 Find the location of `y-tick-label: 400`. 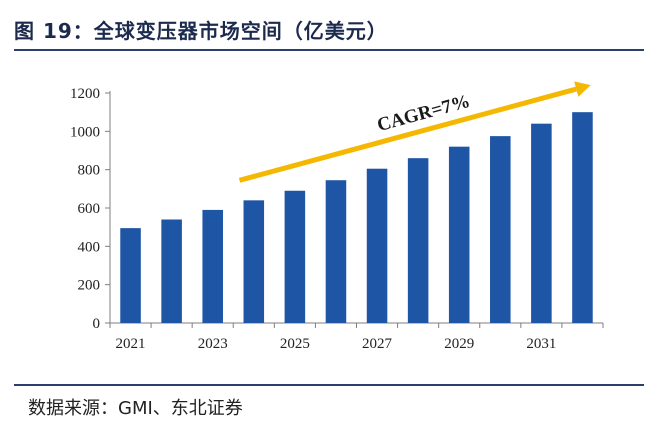

y-tick-label: 400 is located at coordinates (89, 247).